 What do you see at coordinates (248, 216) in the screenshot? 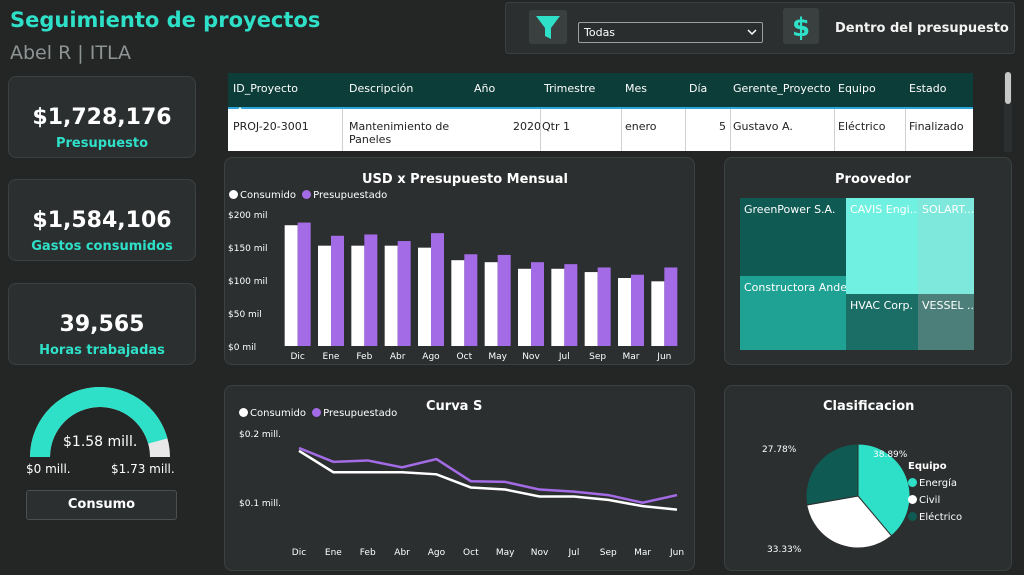
I see `y-tick-label: $200 mil` at bounding box center [248, 216].